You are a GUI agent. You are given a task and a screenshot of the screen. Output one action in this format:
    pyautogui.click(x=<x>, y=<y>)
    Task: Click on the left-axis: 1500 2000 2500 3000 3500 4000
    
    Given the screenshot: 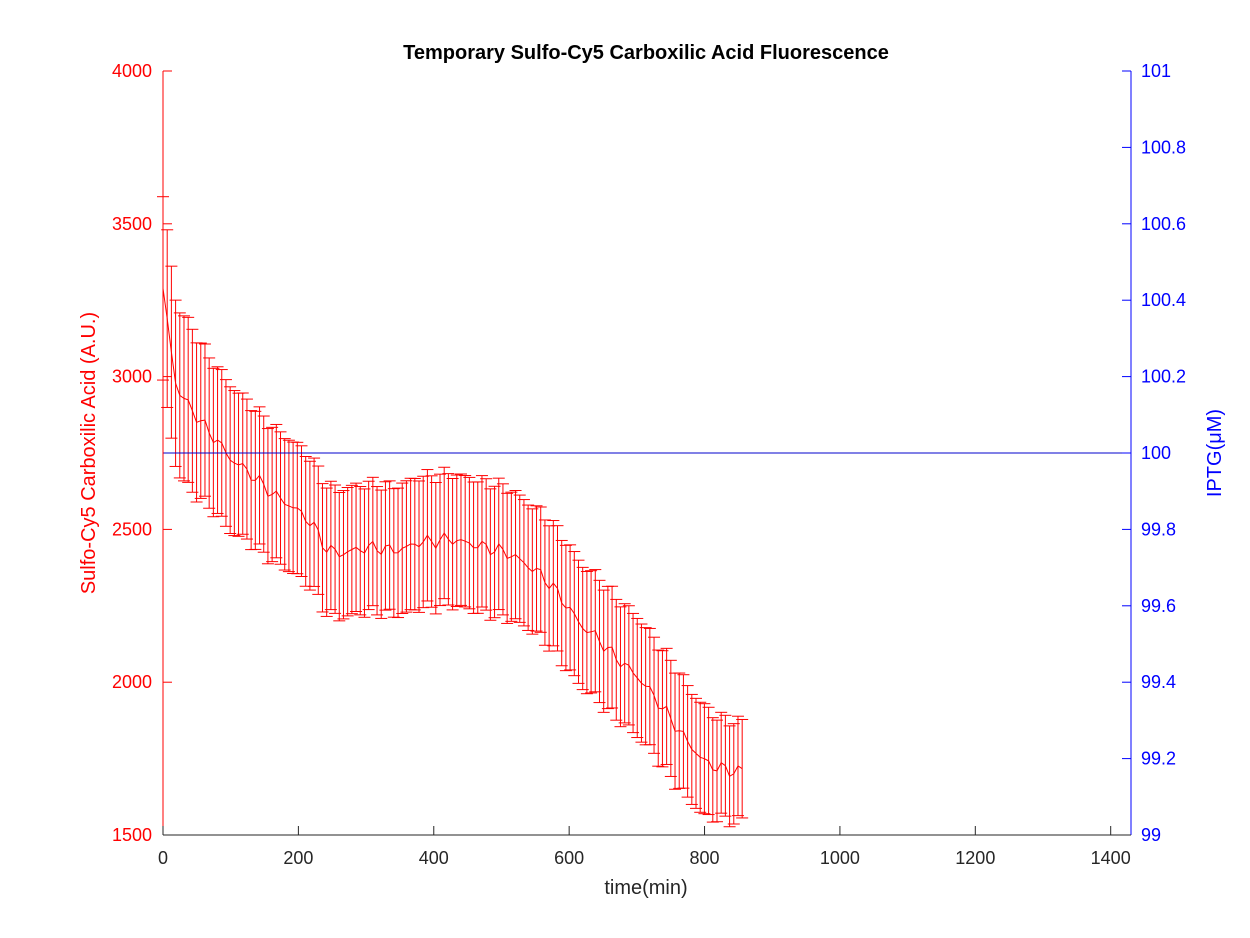 What is the action you would take?
    pyautogui.click(x=142, y=453)
    